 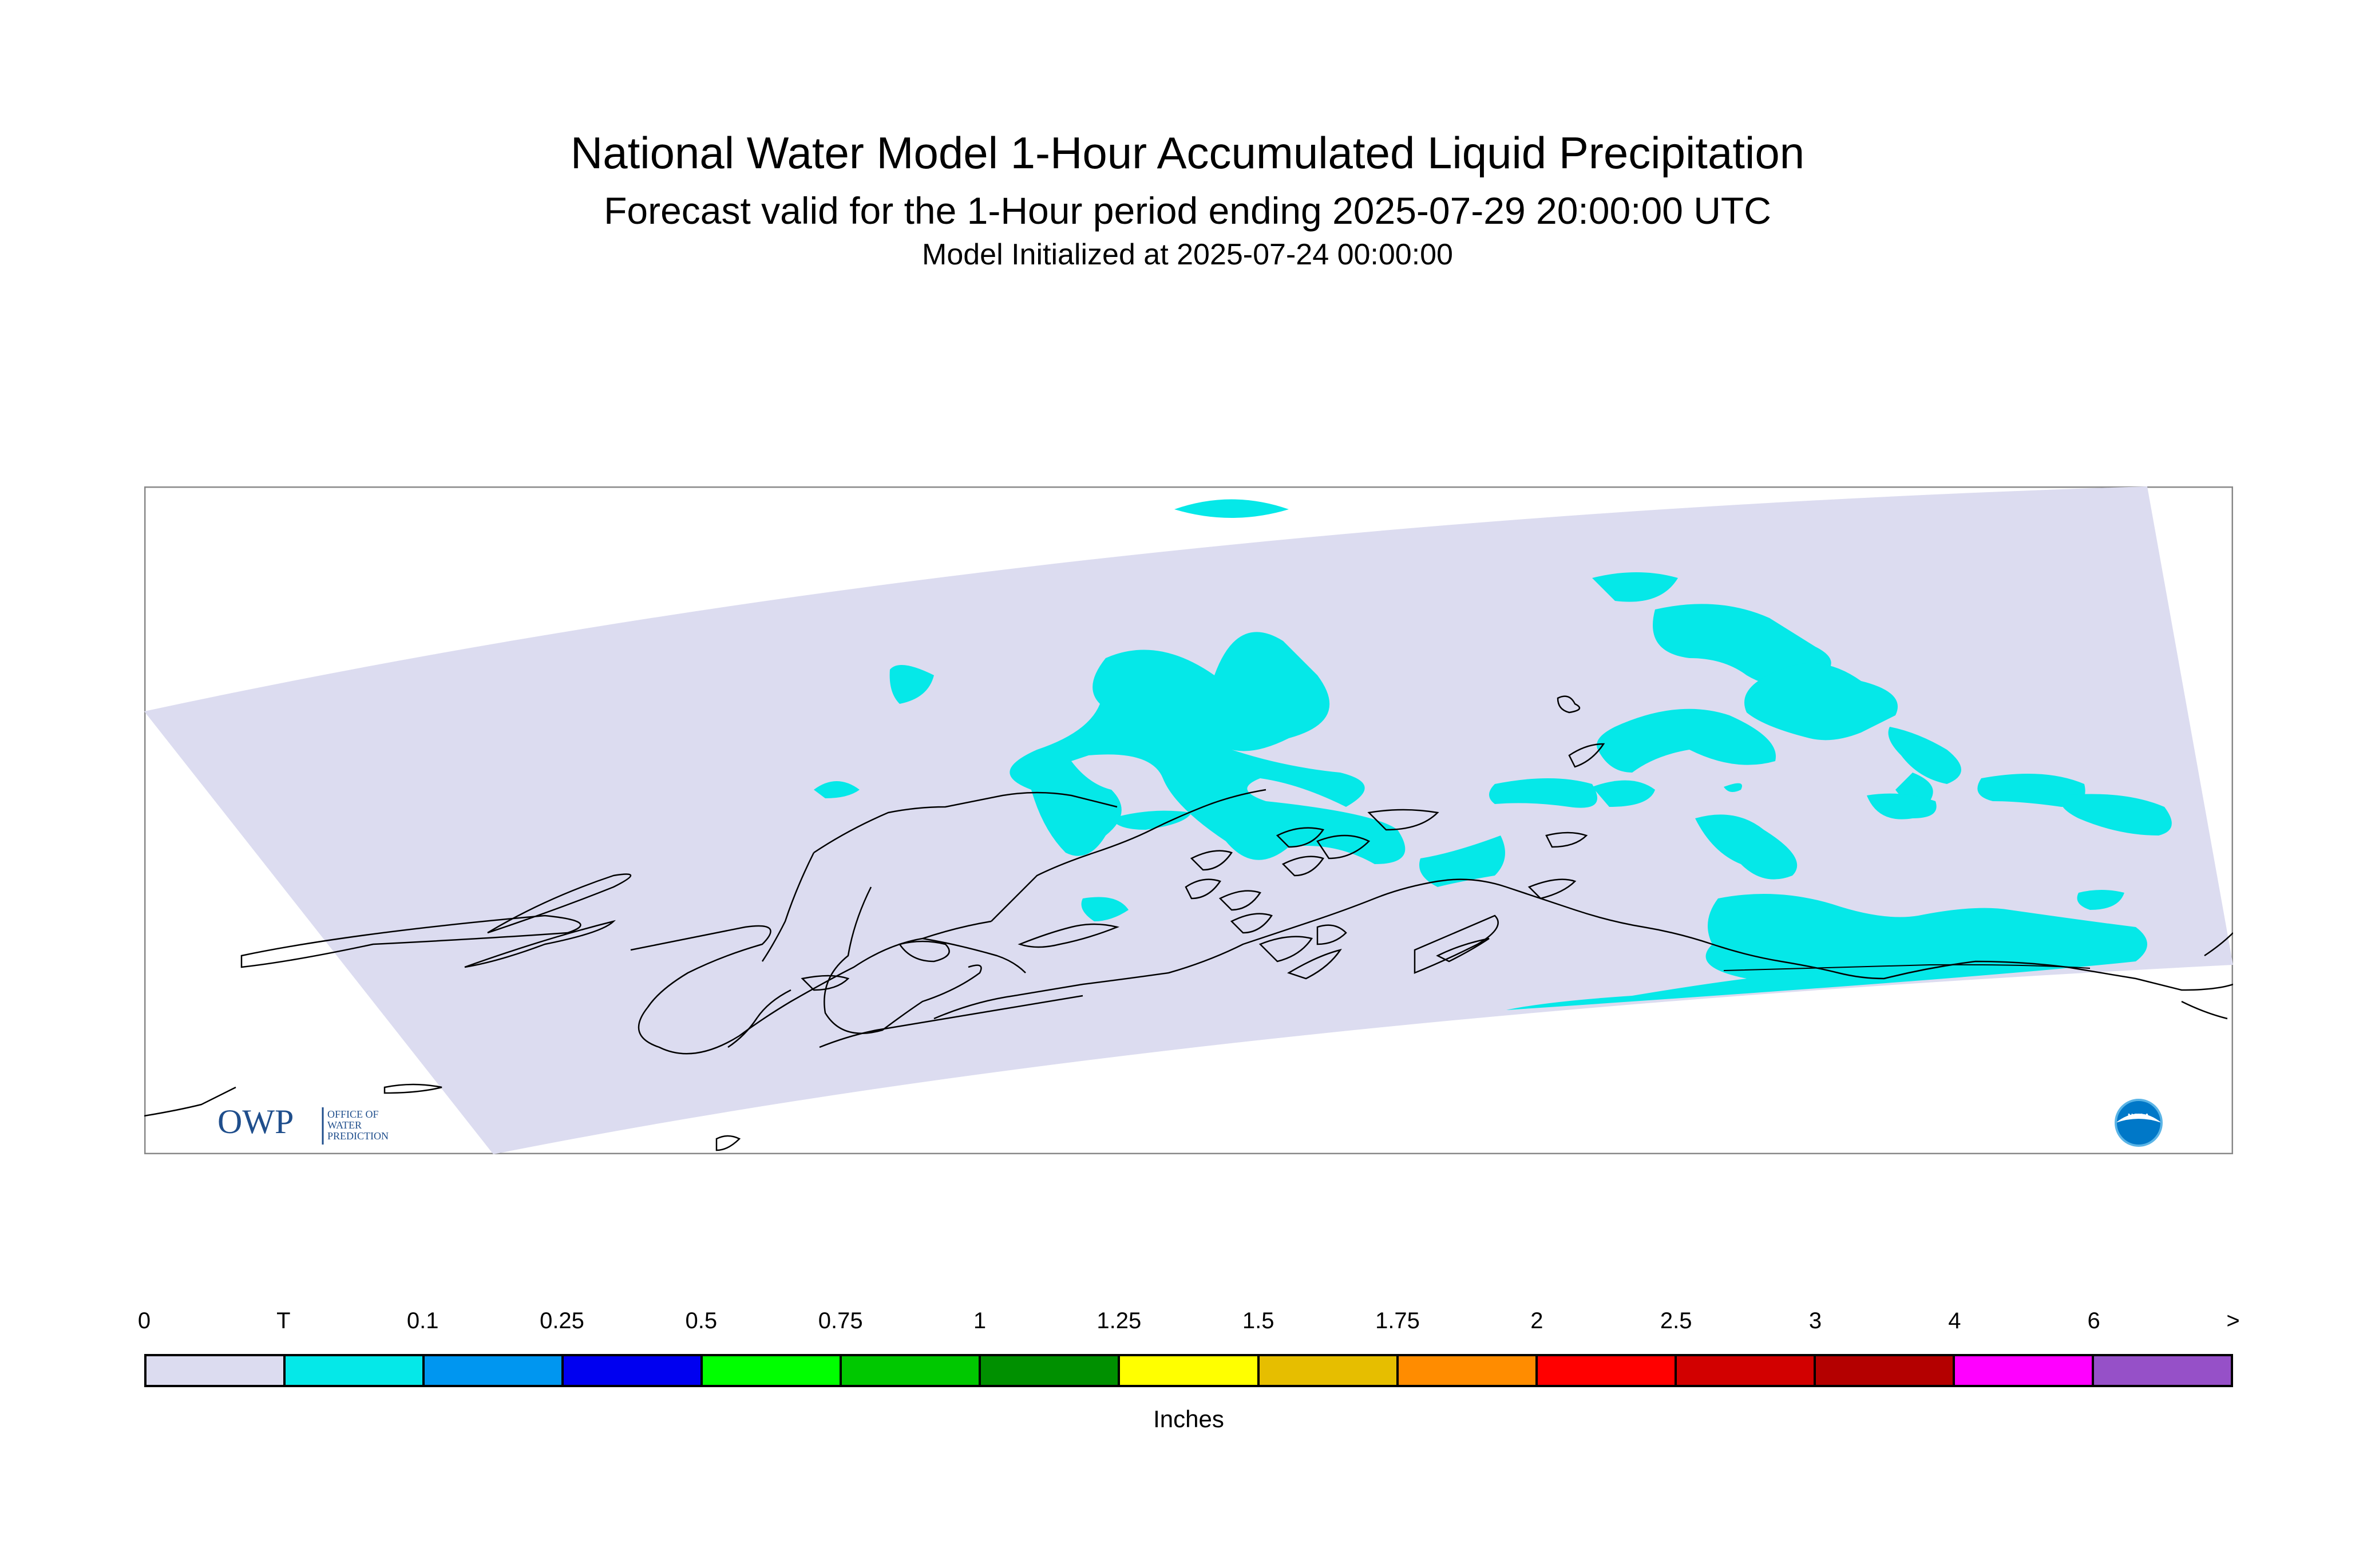 I want to click on legend-tick-label: >, so click(x=2233, y=1320).